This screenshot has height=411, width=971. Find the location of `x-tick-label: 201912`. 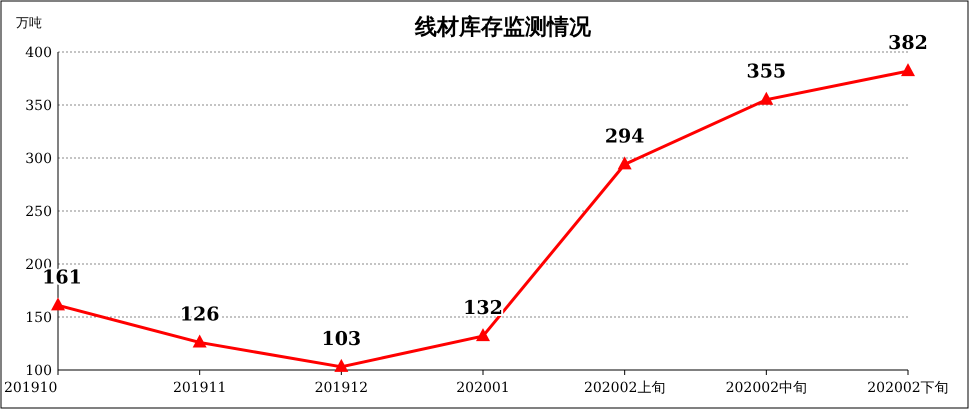

x-tick-label: 201912 is located at coordinates (341, 388).